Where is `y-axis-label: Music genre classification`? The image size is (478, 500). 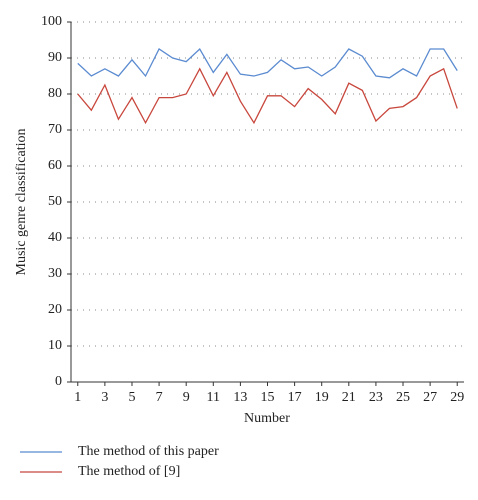 y-axis-label: Music genre classification is located at coordinates (21, 202).